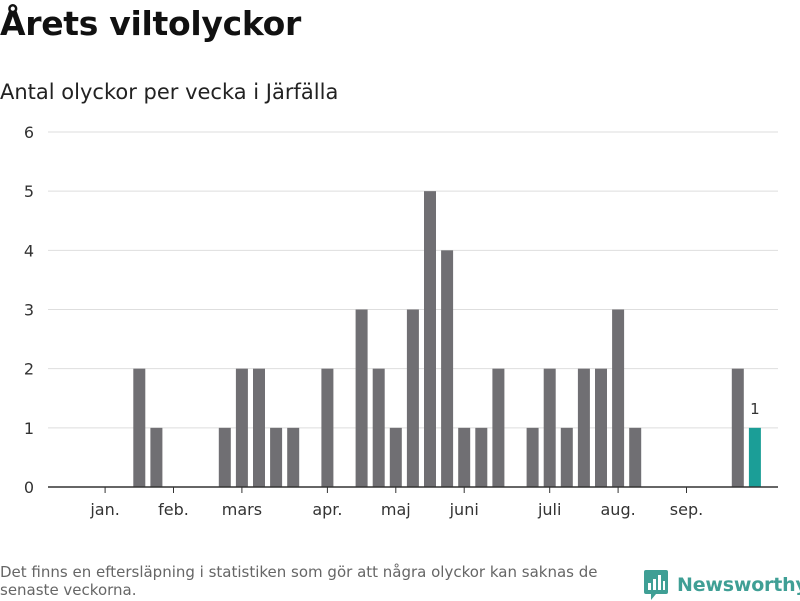  I want to click on x-tick-label-aug: aug., so click(618, 509).